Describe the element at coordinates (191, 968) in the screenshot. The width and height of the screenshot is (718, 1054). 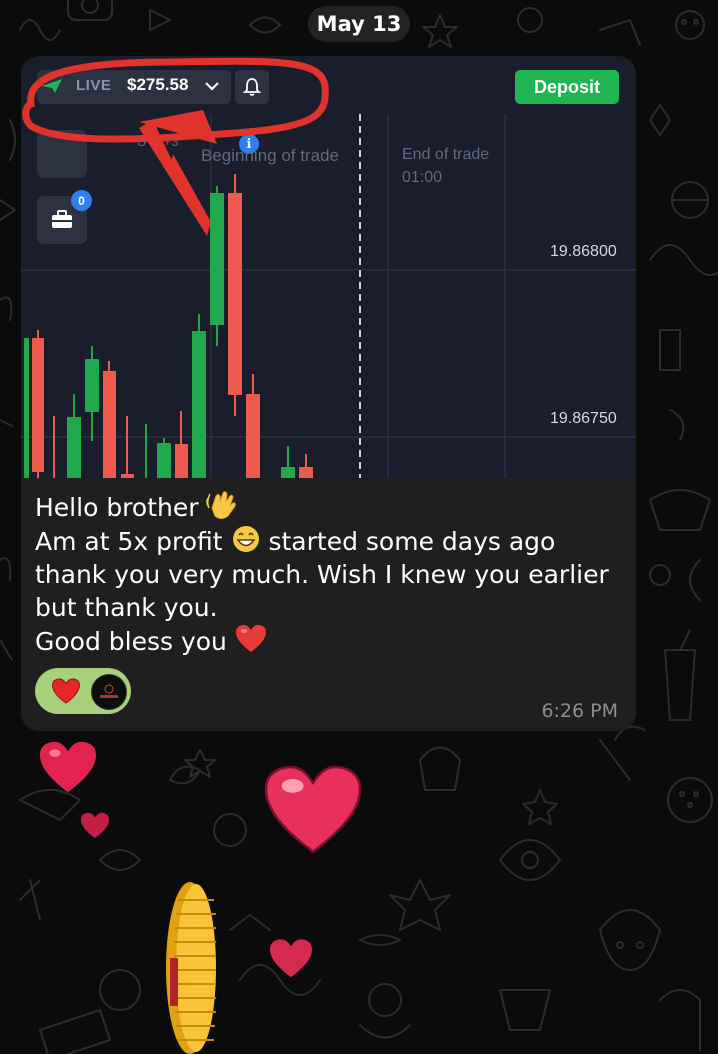
I see `gold-coin-icon` at that location.